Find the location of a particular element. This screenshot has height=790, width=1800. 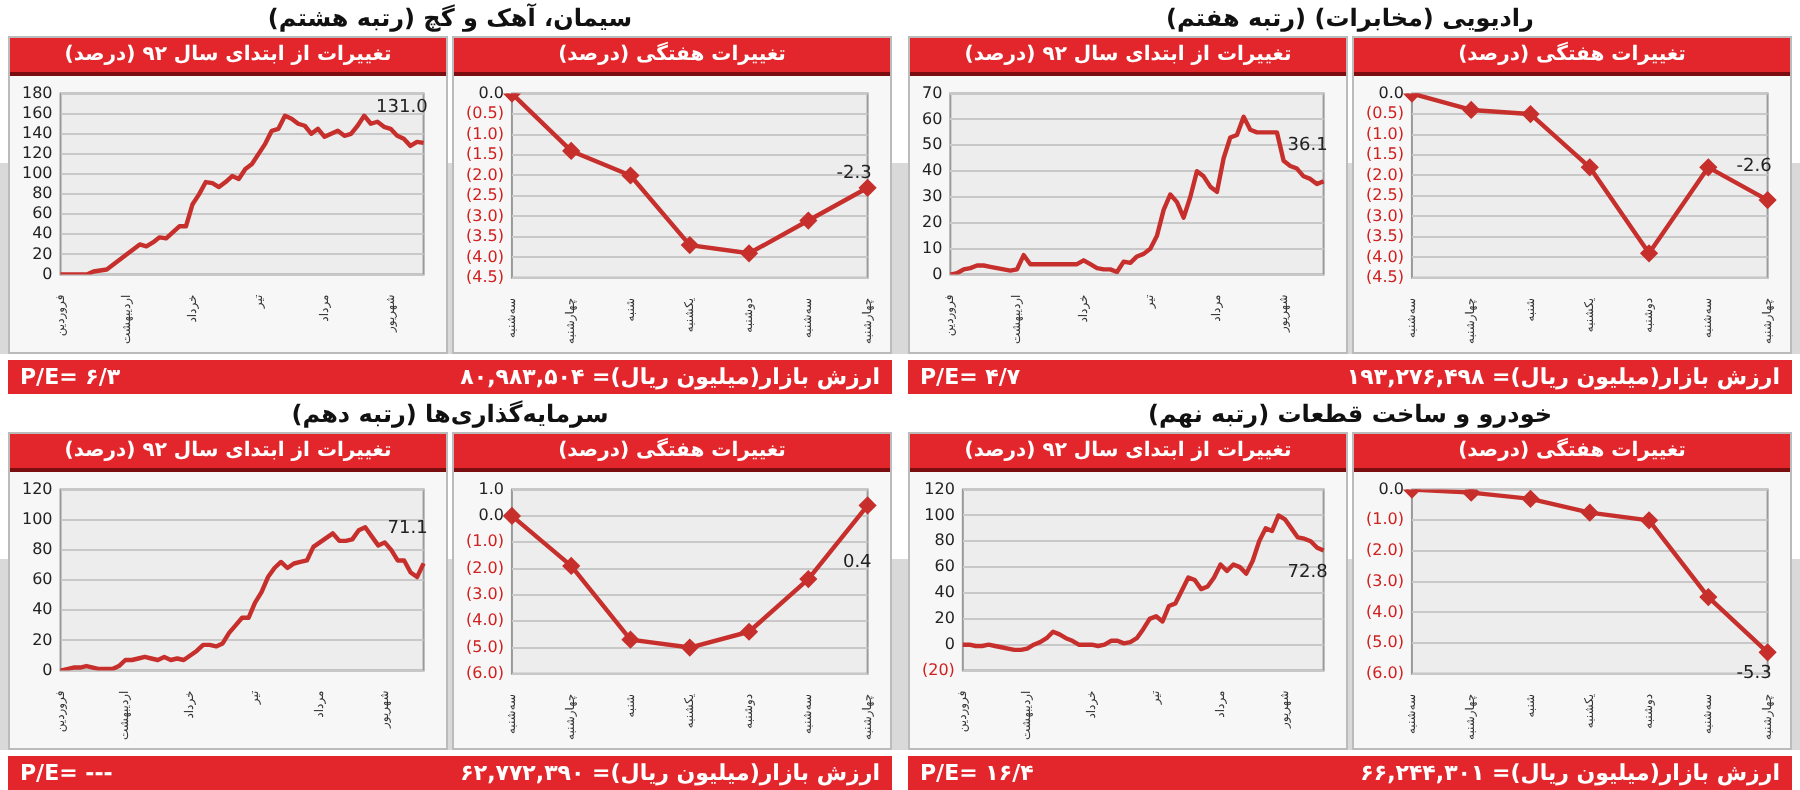

y-tick-label: (20) is located at coordinates (938, 668).